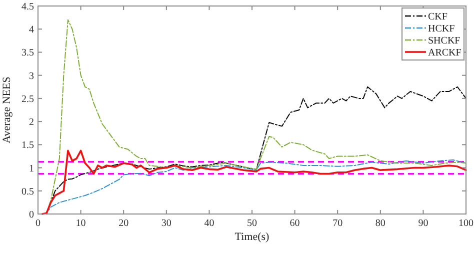 The image size is (474, 260). Describe the element at coordinates (295, 223) in the screenshot. I see `x-tick-label: 60` at that location.